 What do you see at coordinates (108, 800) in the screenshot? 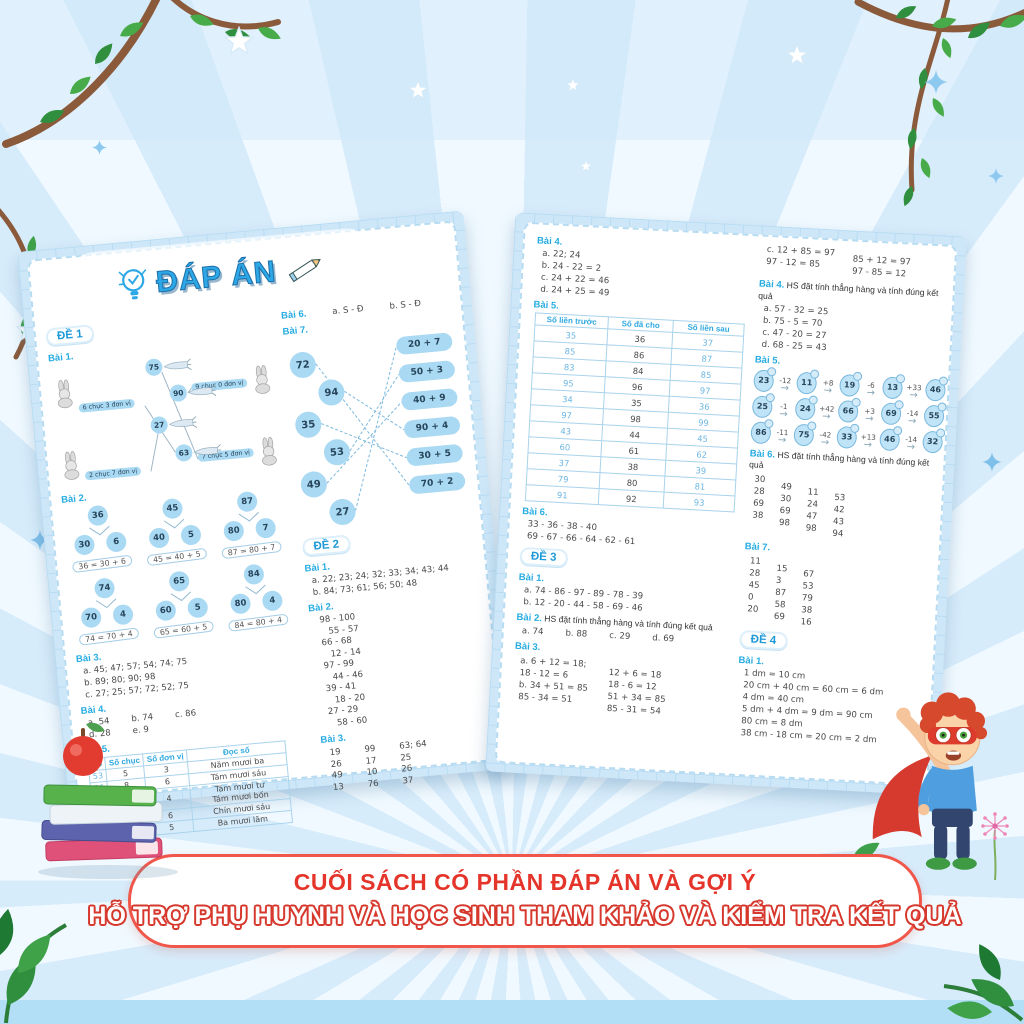
I see `book-stack-icon` at bounding box center [108, 800].